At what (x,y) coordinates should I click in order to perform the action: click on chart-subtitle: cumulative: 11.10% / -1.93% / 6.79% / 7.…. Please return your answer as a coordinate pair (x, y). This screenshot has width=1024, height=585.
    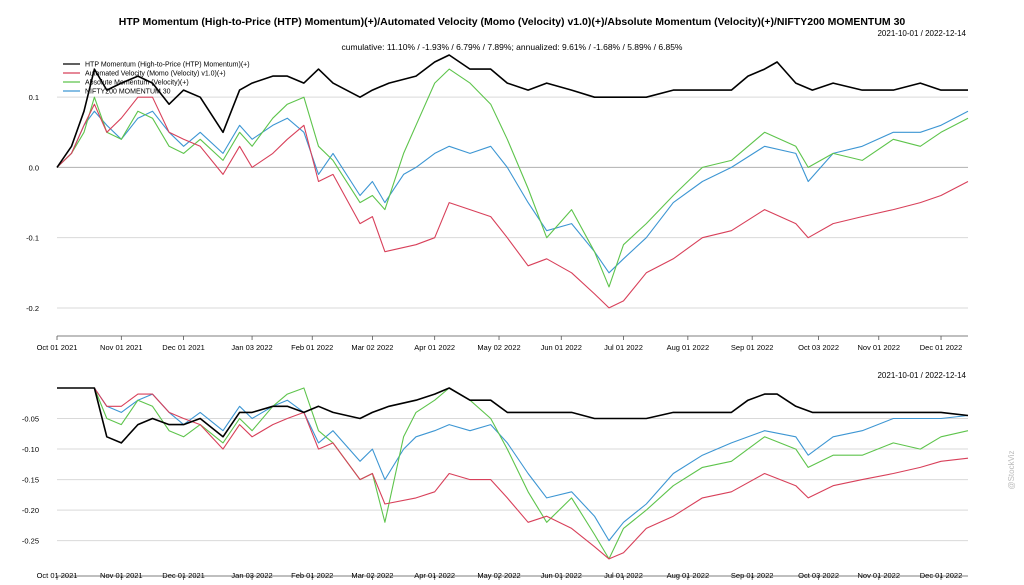
    Looking at the image, I should click on (512, 47).